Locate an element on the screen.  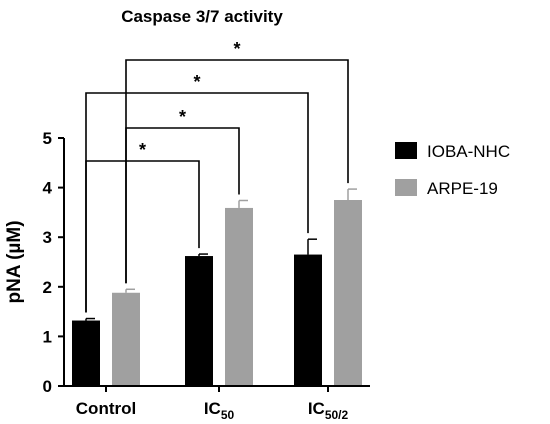
y-tick-label-2: 2 is located at coordinates (47, 287).